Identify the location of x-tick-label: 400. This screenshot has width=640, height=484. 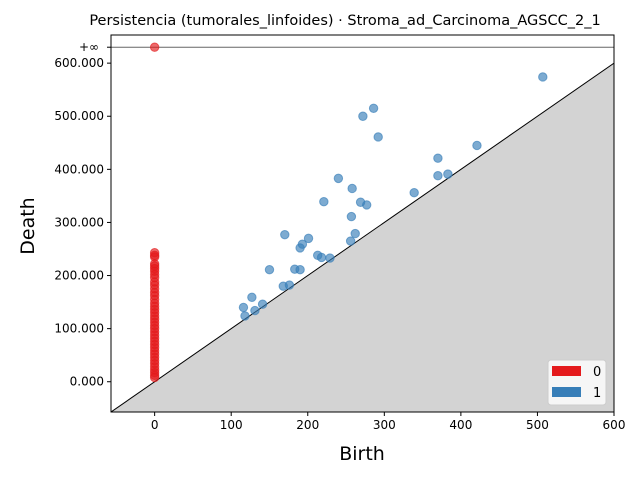
(460, 425).